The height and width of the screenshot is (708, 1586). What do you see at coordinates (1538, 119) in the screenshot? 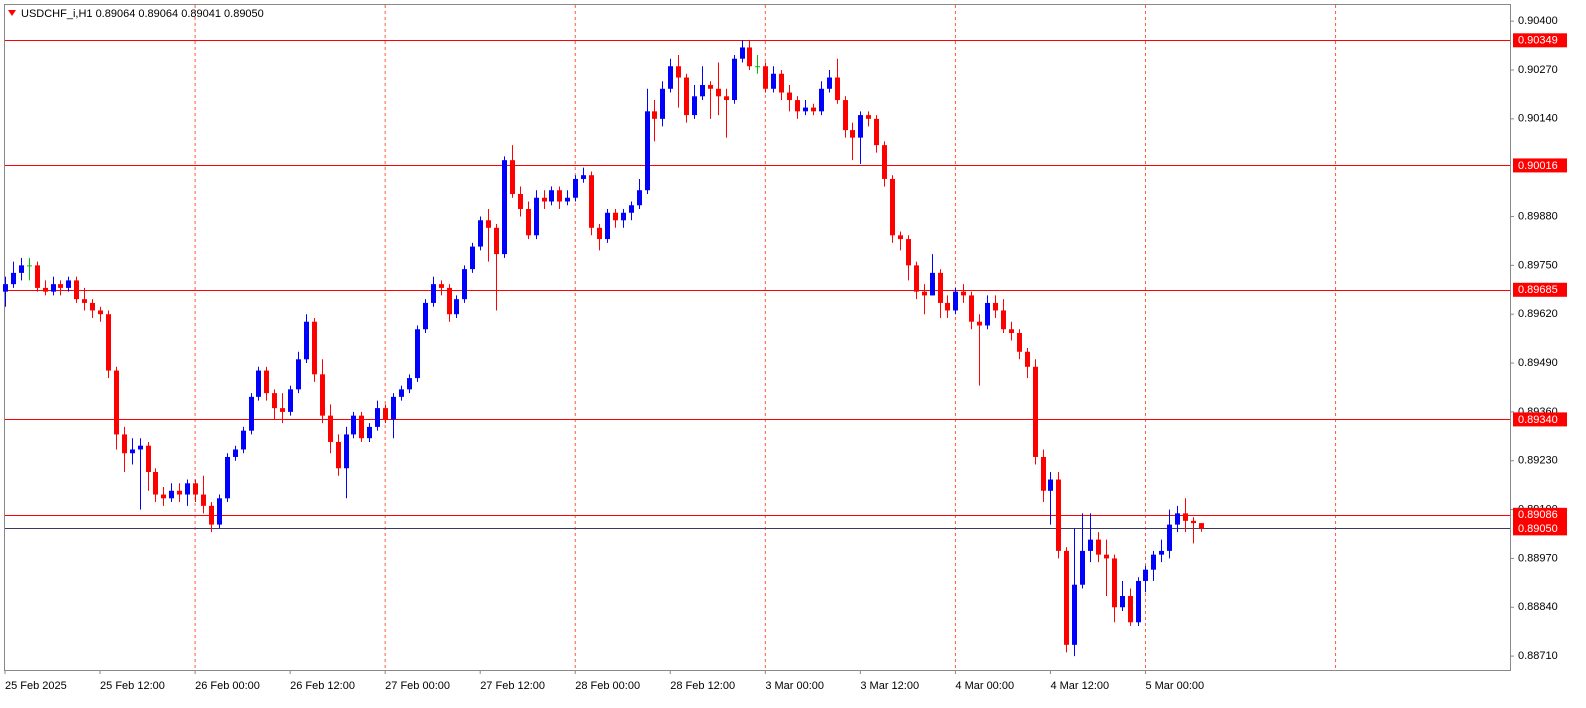
I see `y-tick-label: 0.90140` at bounding box center [1538, 119].